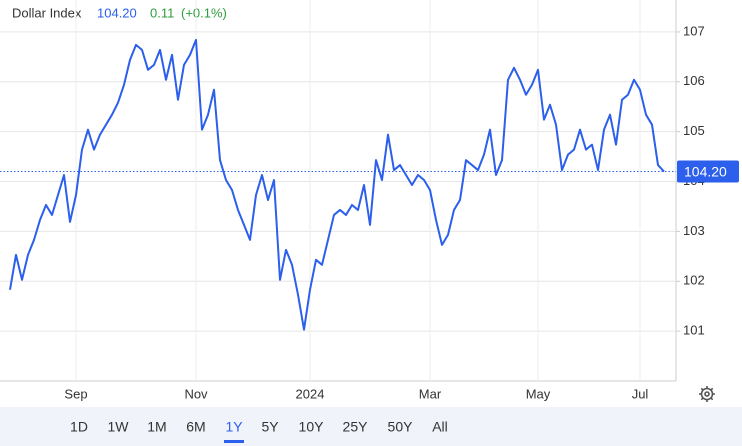 The width and height of the screenshot is (742, 446). Describe the element at coordinates (119, 427) in the screenshot. I see `range-button: 1W` at that location.